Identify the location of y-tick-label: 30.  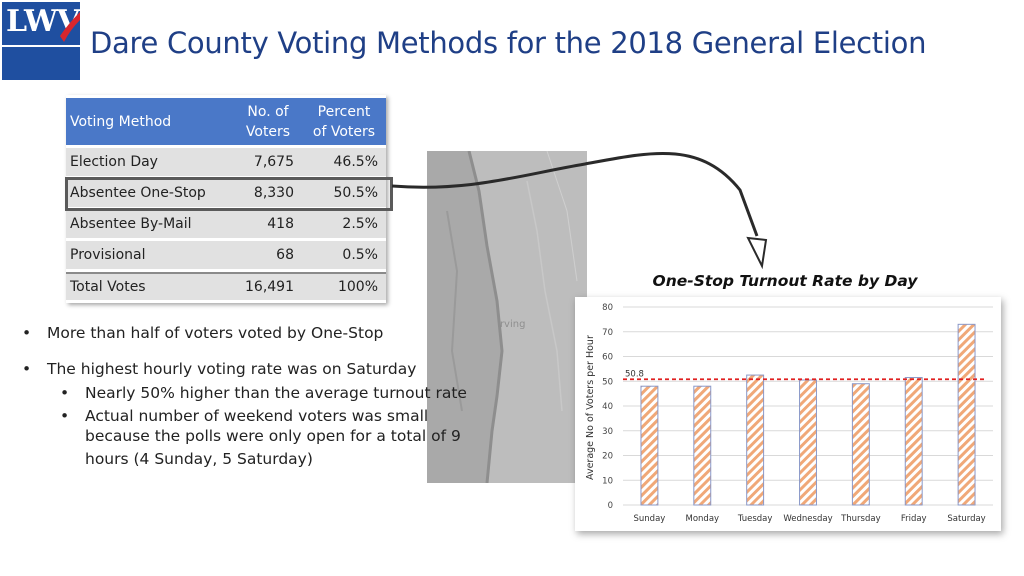
(607, 432).